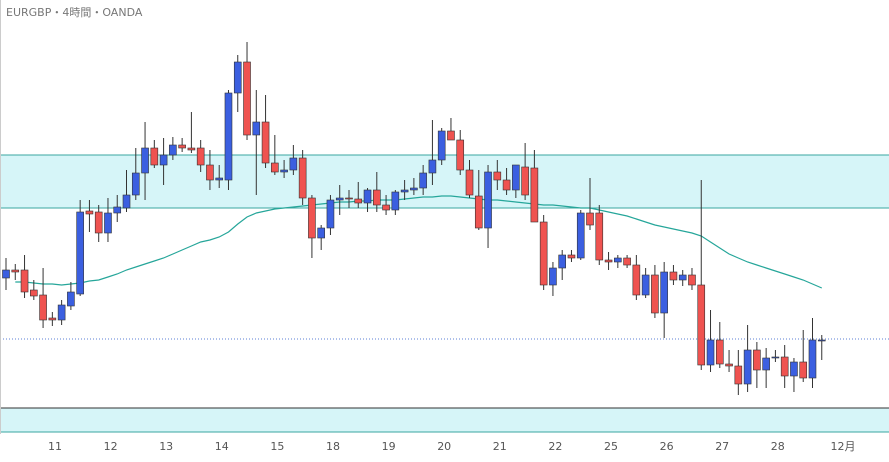 Image resolution: width=889 pixels, height=462 pixels. I want to click on x-tick-label: 12, so click(111, 446).